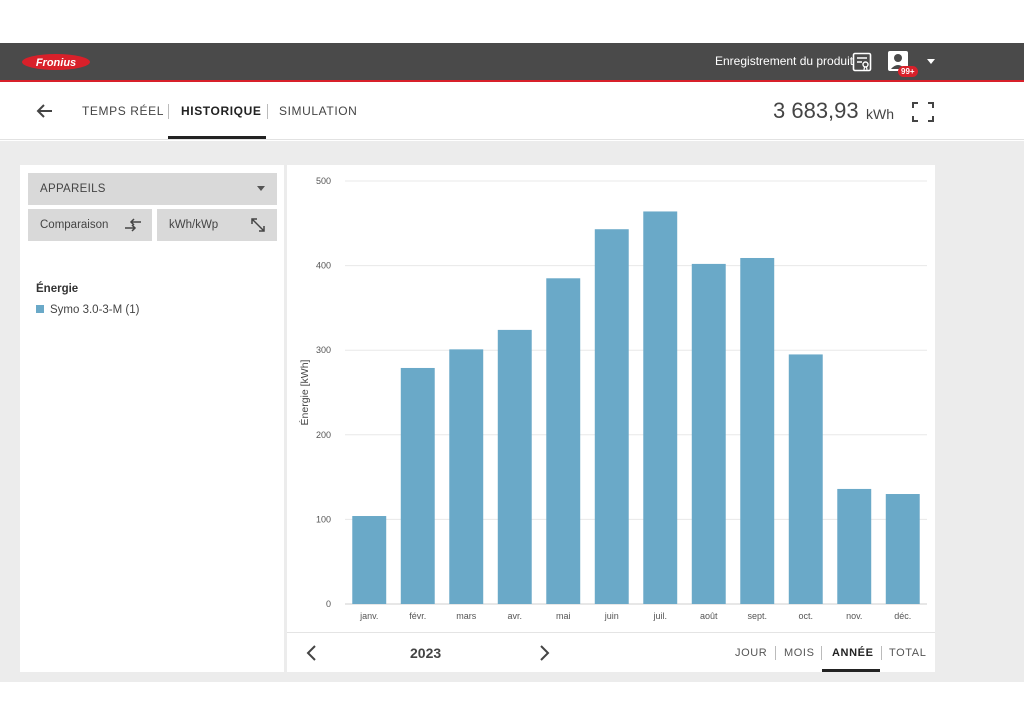  What do you see at coordinates (751, 653) in the screenshot?
I see `period-day: JOUR` at bounding box center [751, 653].